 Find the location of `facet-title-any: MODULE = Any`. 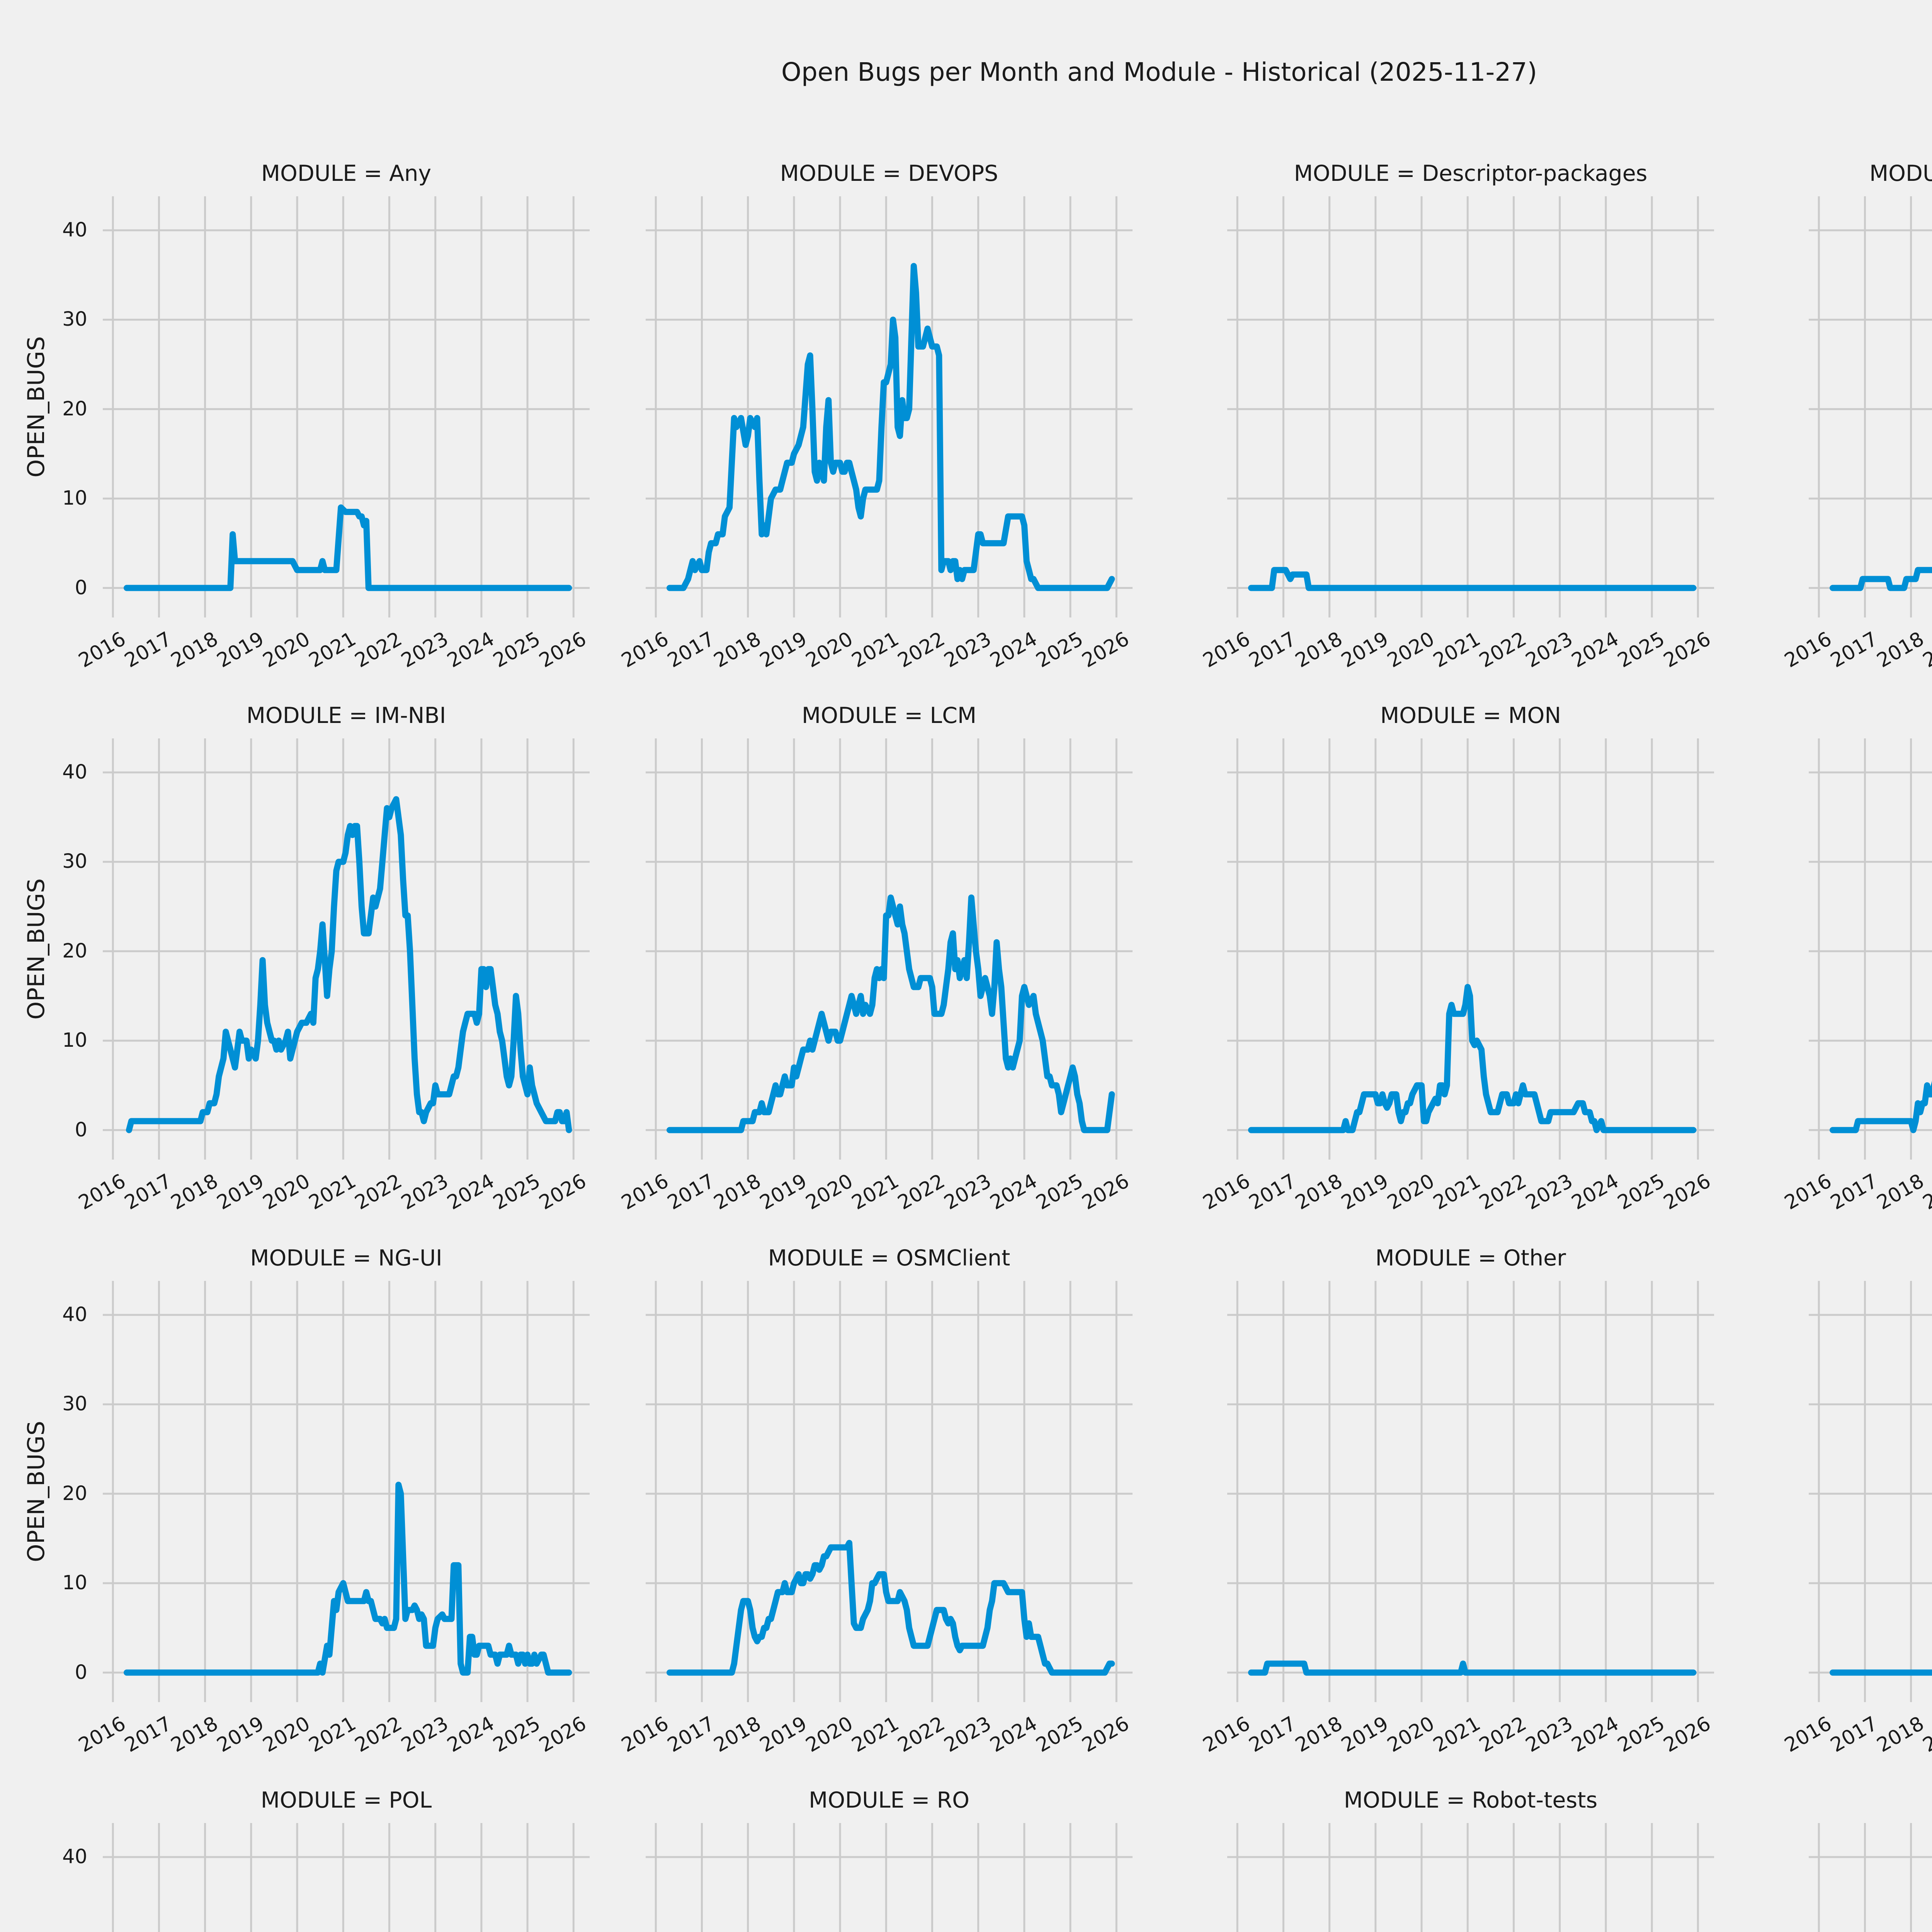

facet-title-any: MODULE = Any is located at coordinates (346, 174).